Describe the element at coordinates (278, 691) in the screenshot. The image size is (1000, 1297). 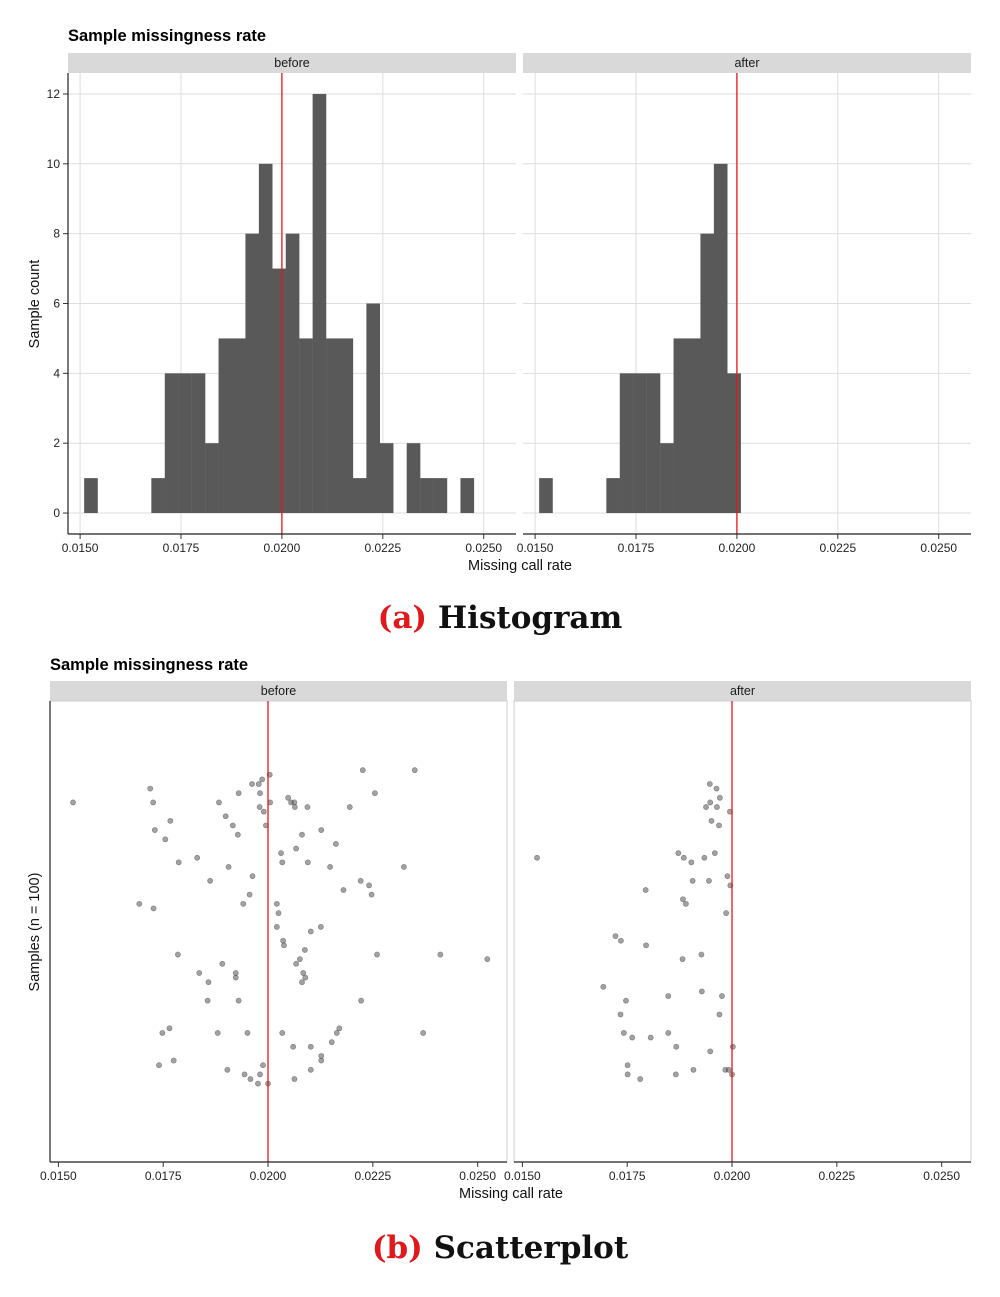
I see `facet-label: before` at that location.